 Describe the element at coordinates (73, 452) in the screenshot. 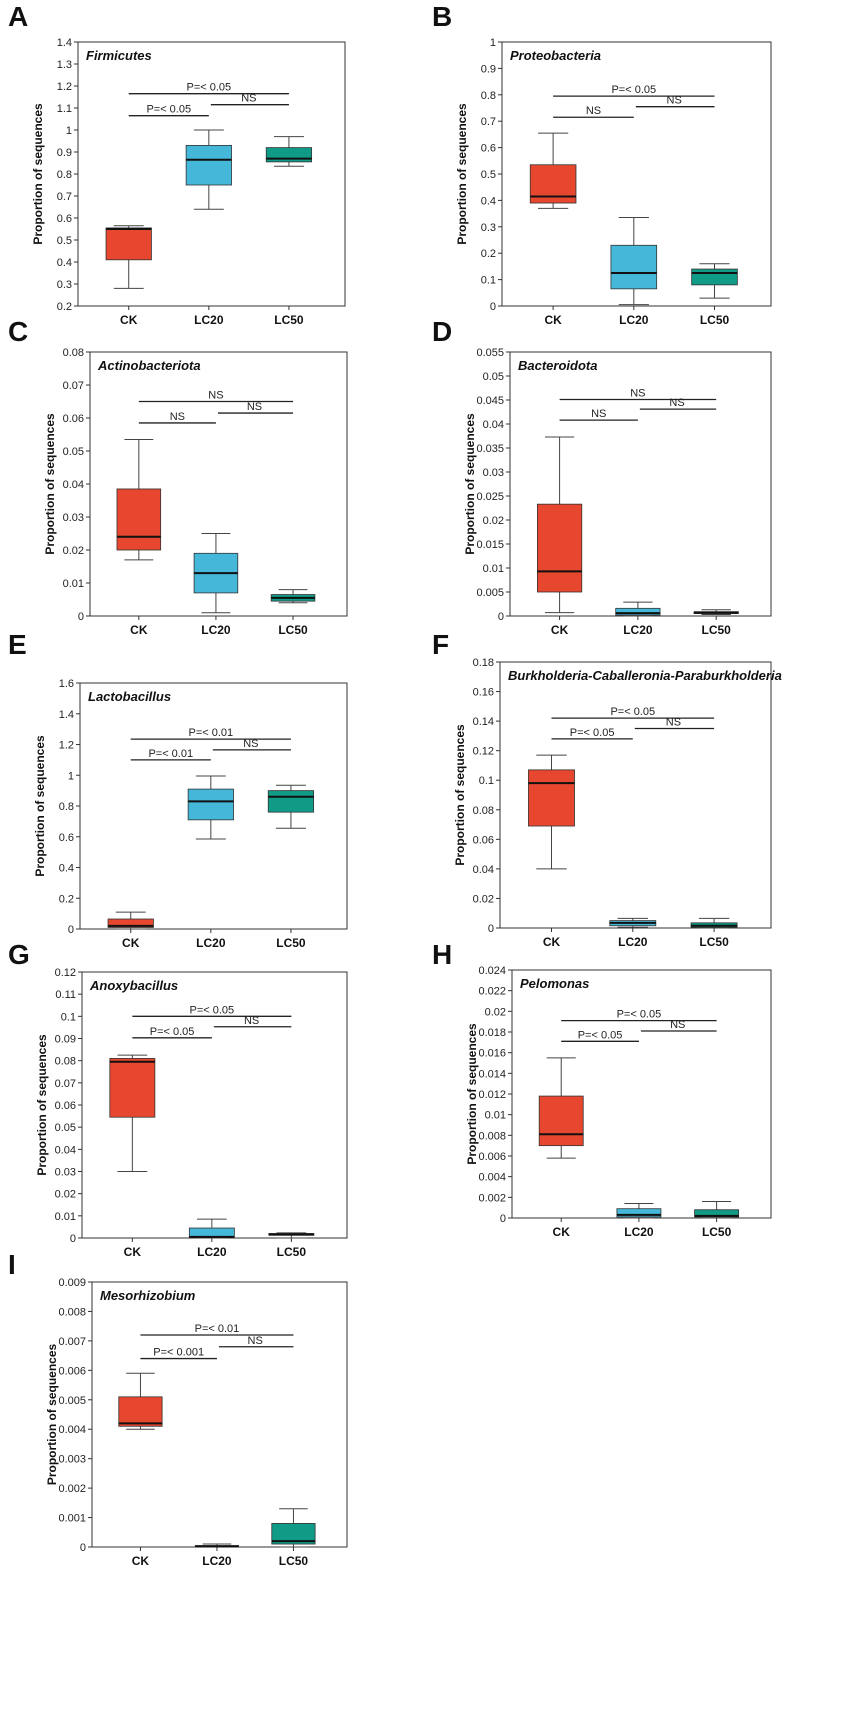

I see `y-tick-label: 0.05` at that location.